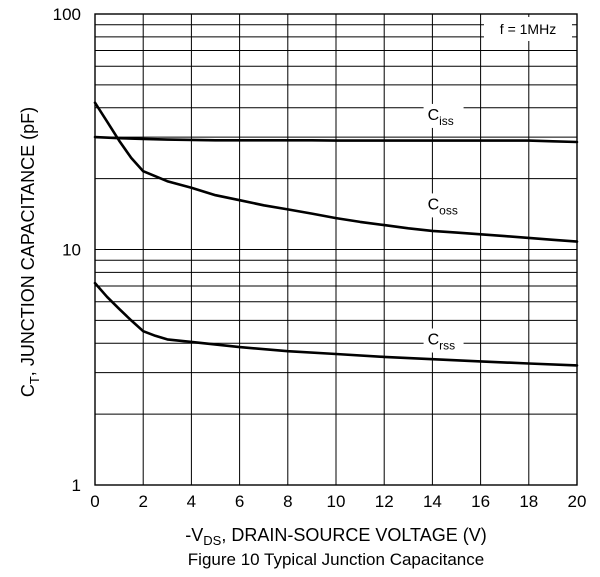  What do you see at coordinates (336, 139) in the screenshot?
I see `series-line-ciss` at bounding box center [336, 139].